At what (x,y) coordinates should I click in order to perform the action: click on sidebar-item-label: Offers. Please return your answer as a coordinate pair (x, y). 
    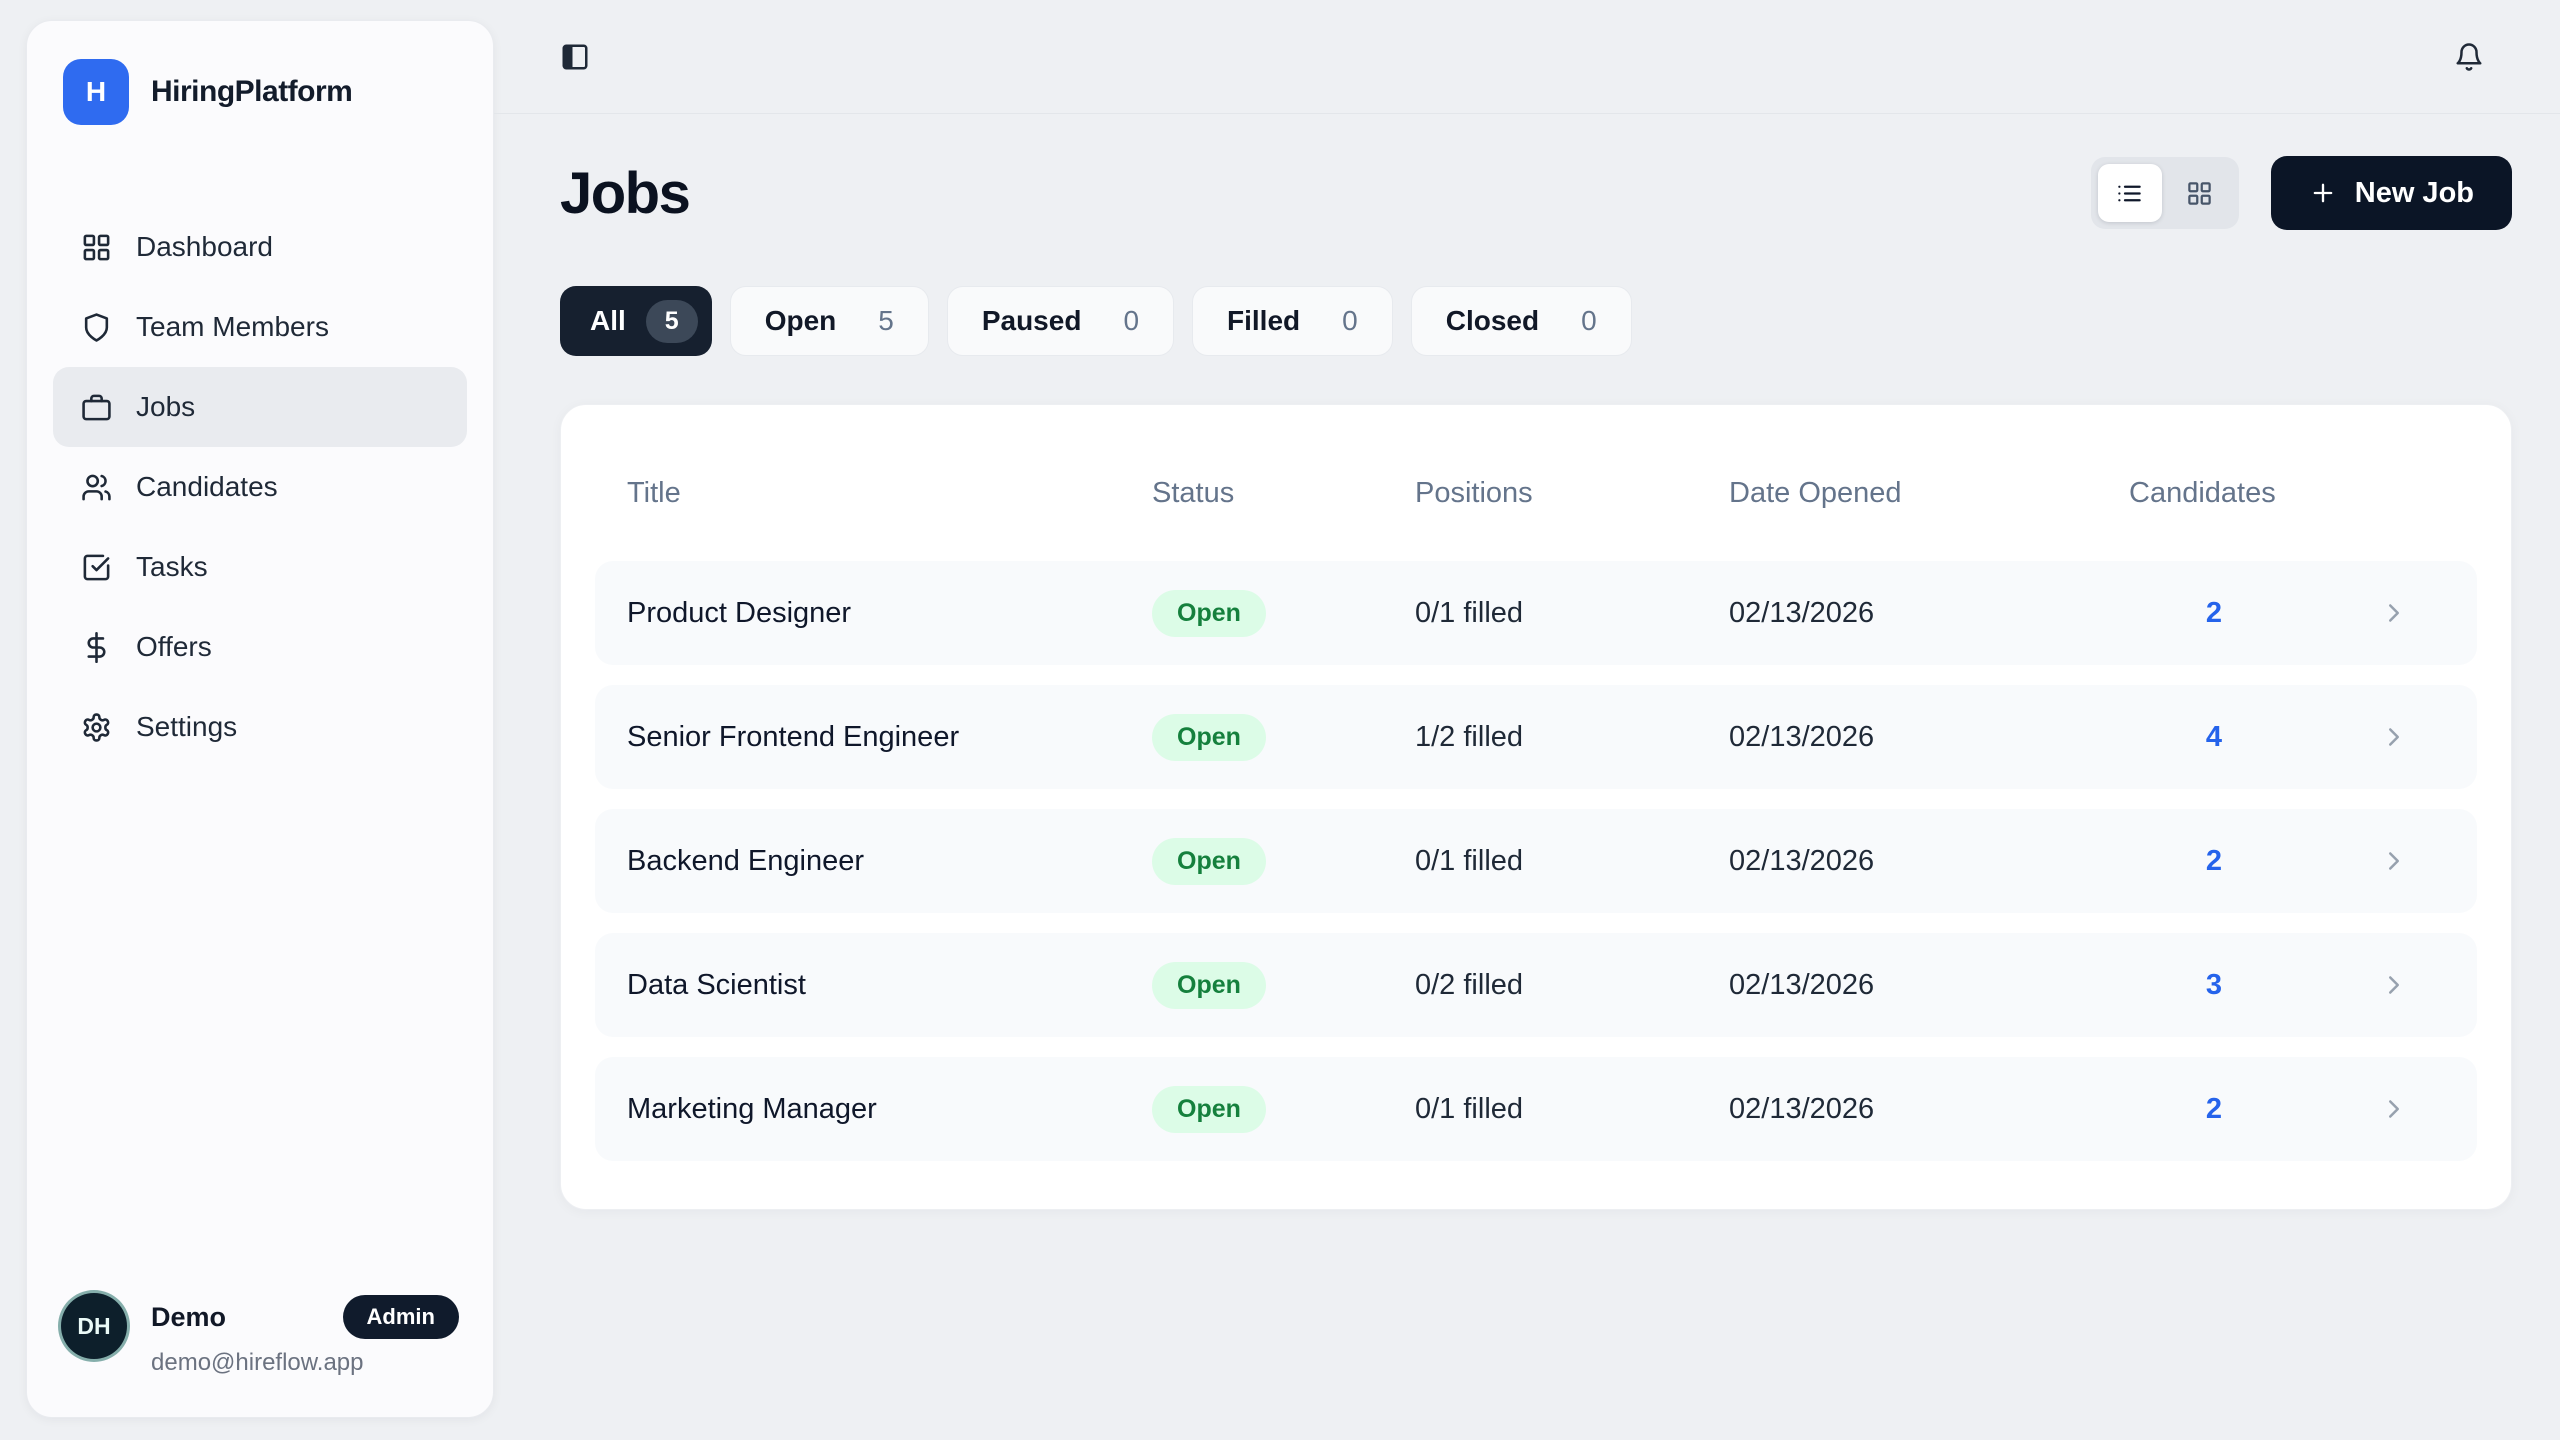
    Looking at the image, I should click on (174, 646).